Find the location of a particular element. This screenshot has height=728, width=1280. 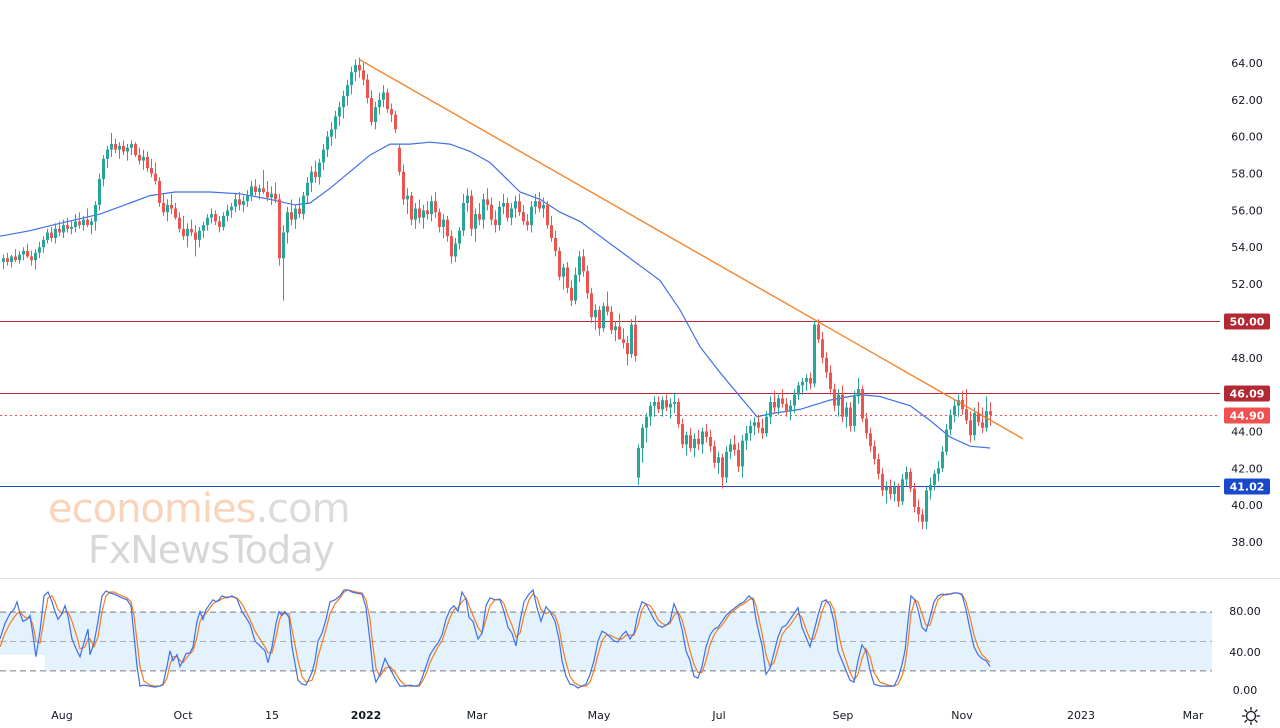

settings-button is located at coordinates (1251, 716).